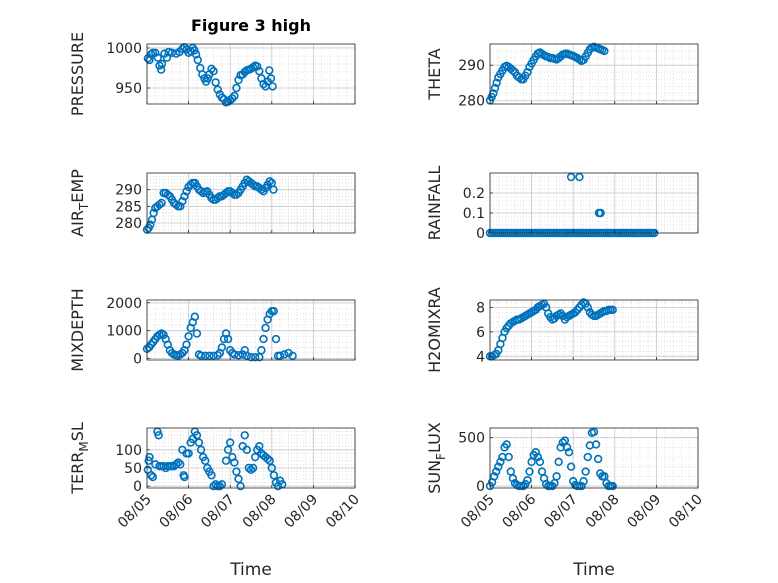 This screenshot has width=778, height=583. What do you see at coordinates (79, 203) in the screenshot?
I see `y-axis-label: AIRTEMP` at bounding box center [79, 203].